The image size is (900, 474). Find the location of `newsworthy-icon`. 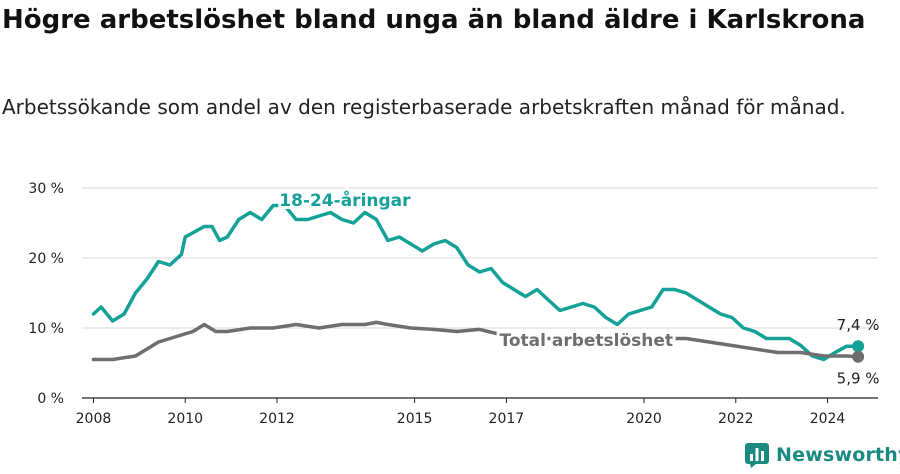

newsworthy-icon is located at coordinates (757, 455).